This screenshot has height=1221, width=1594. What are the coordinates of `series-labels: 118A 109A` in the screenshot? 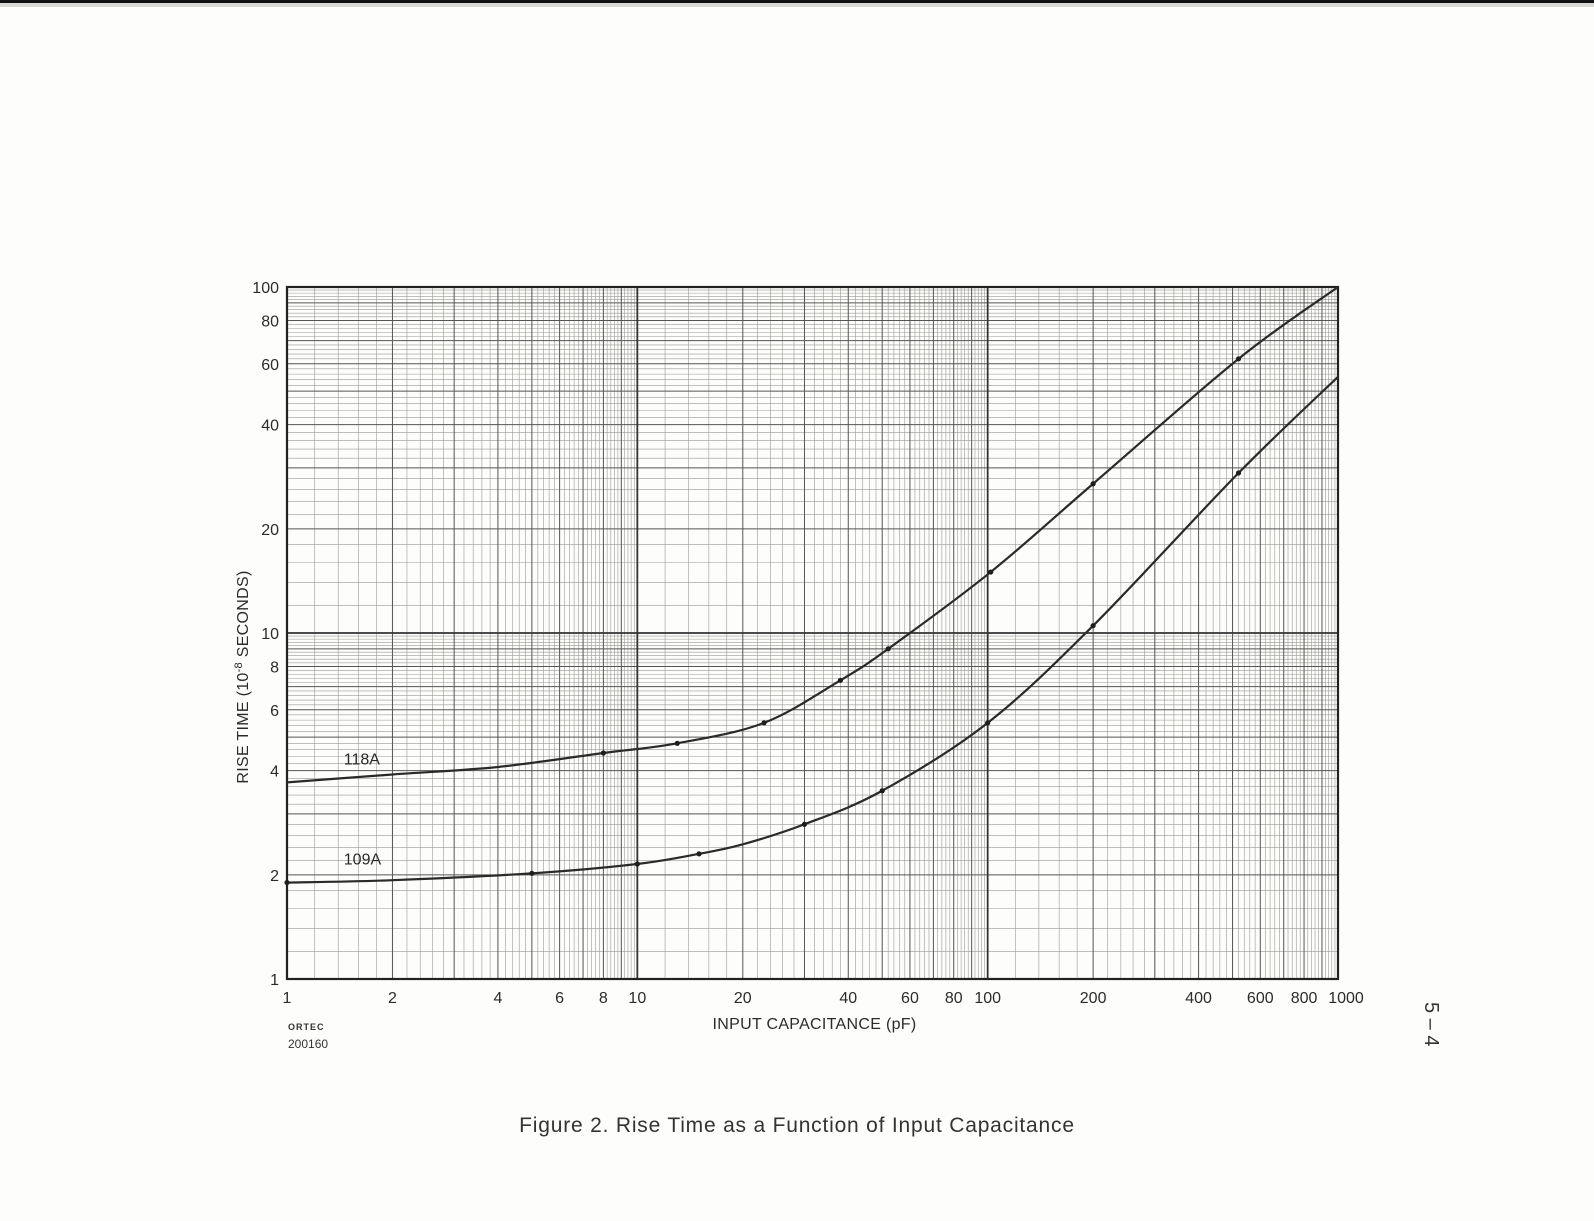 It's located at (363, 809).